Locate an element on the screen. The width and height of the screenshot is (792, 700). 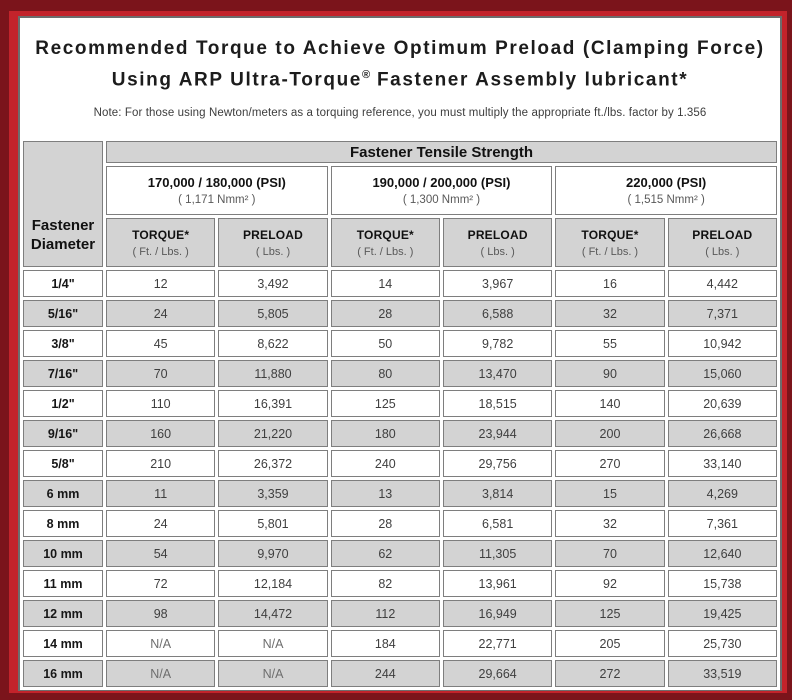
value-cell: 15 is located at coordinates (610, 493).